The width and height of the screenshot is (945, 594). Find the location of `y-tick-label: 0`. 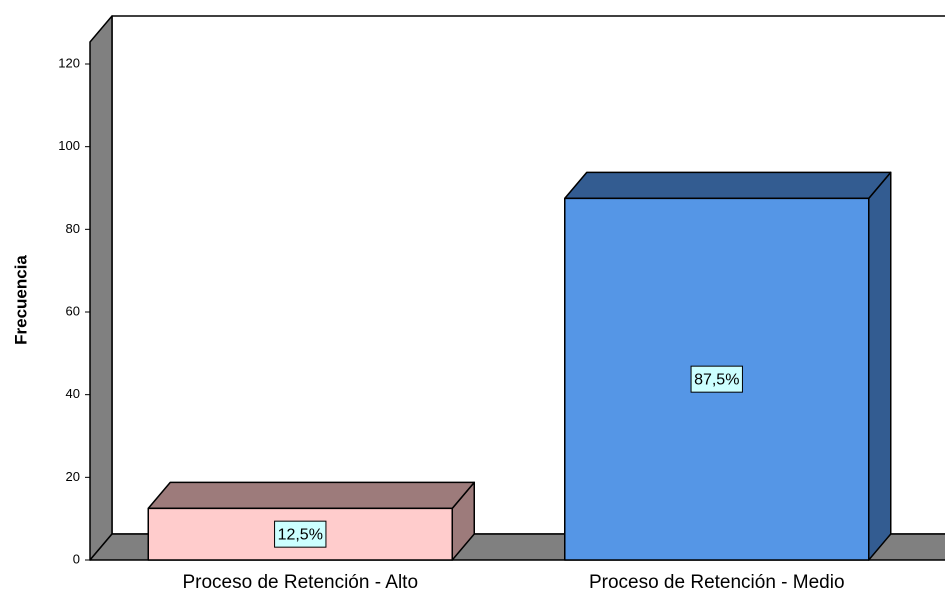

y-tick-label: 0 is located at coordinates (76, 558).